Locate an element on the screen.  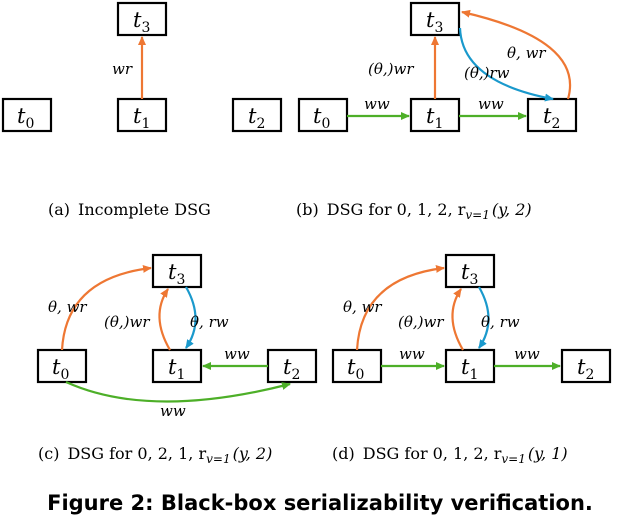
svg-text: t3 is located at coordinates (434, 22).